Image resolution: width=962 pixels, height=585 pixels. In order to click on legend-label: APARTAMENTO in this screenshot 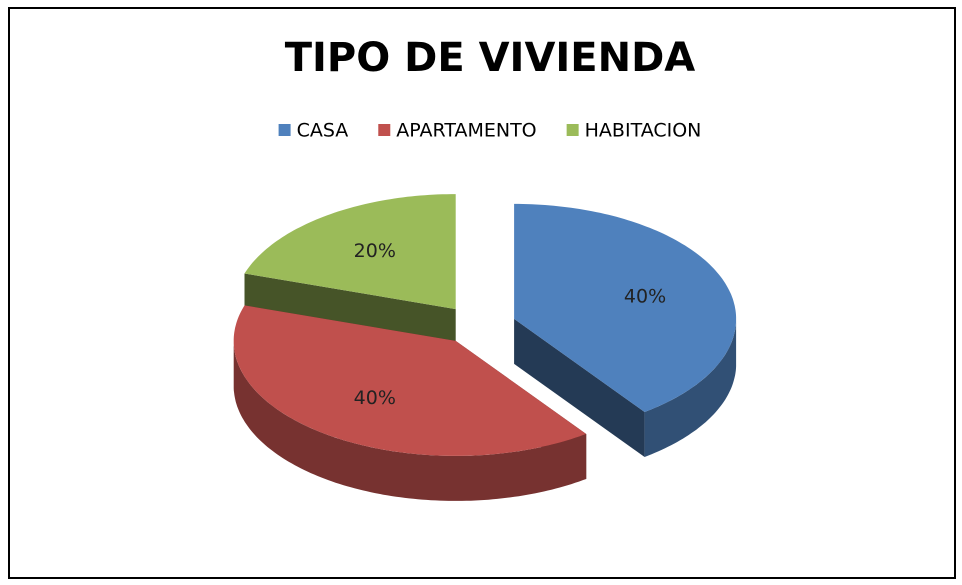, I will do `click(466, 131)`.